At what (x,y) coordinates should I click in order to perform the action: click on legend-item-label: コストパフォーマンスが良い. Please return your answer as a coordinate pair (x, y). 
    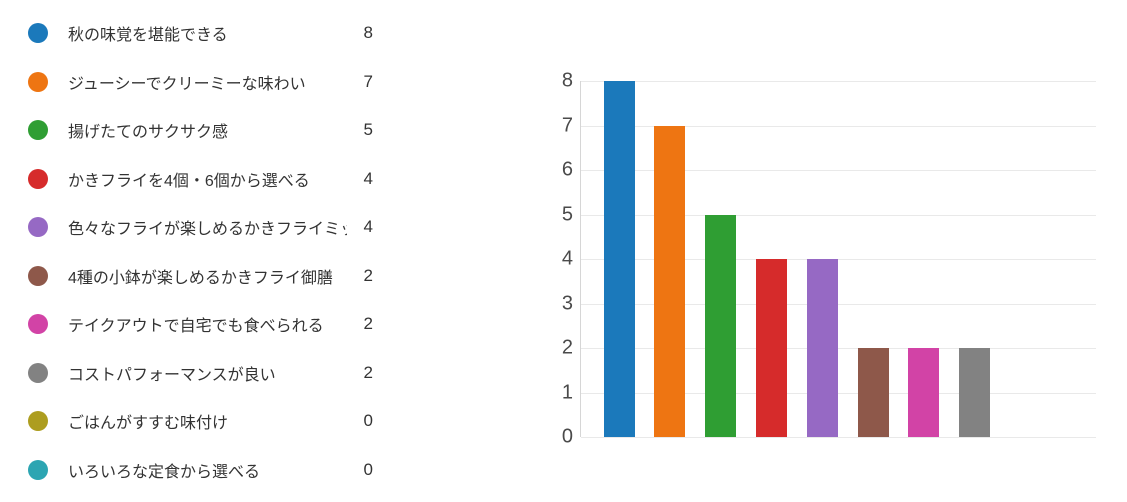
    Looking at the image, I should click on (172, 375).